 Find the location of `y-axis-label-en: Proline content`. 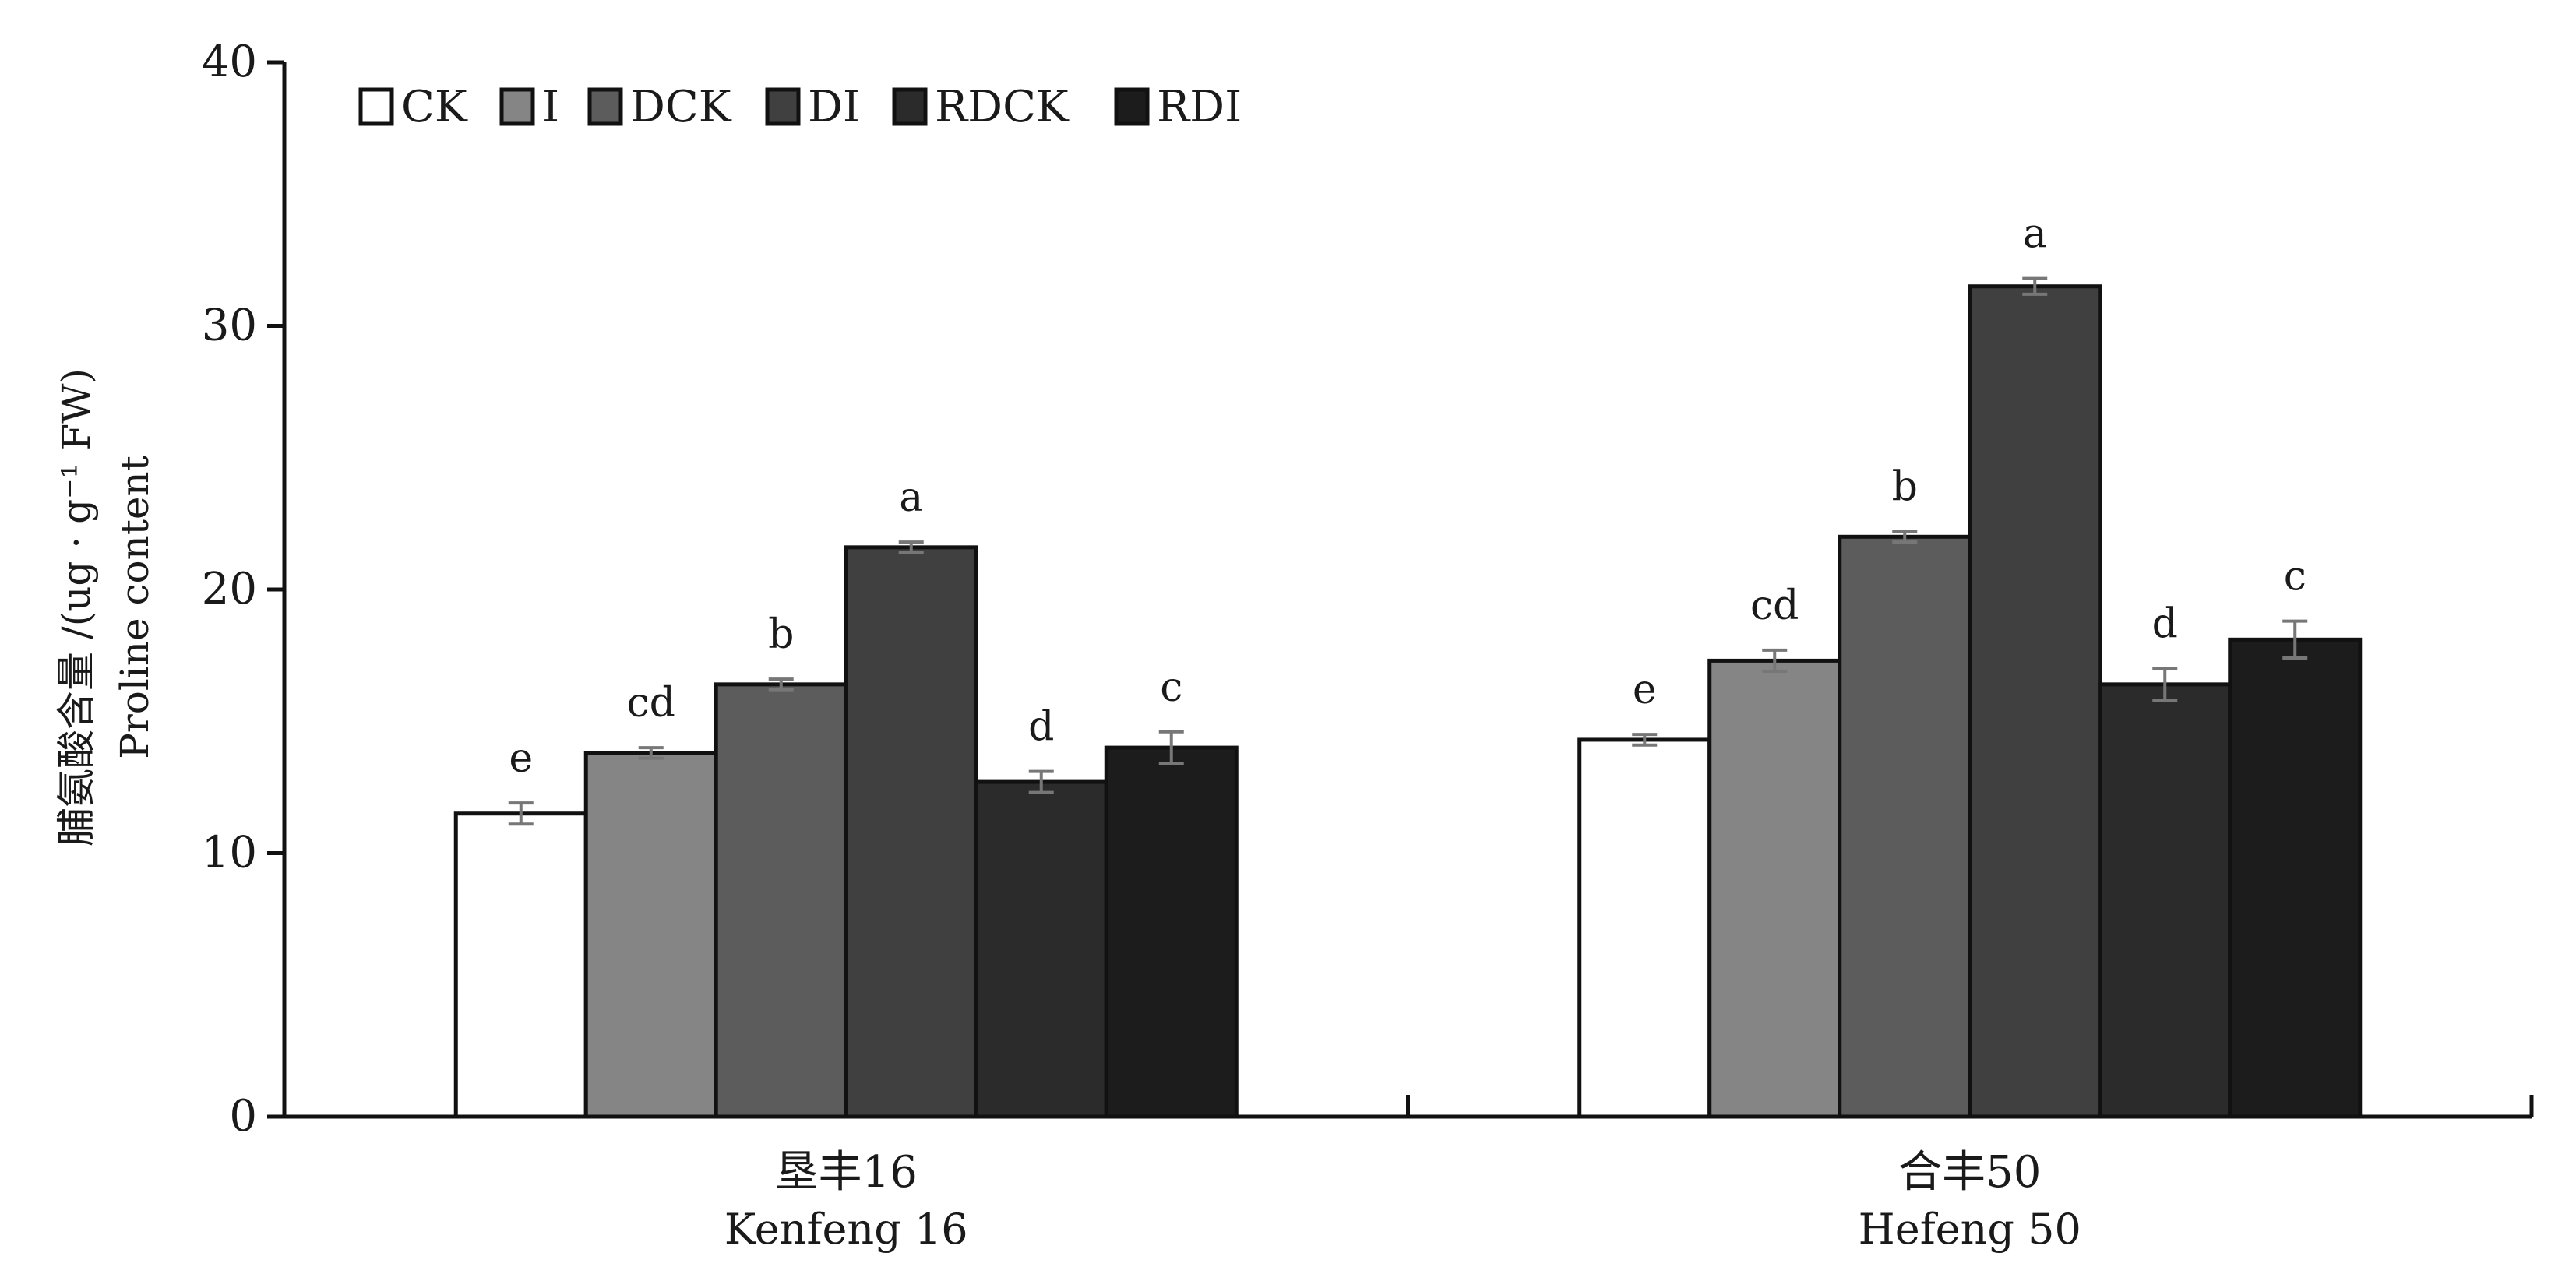

y-axis-label-en: Proline content is located at coordinates (134, 607).